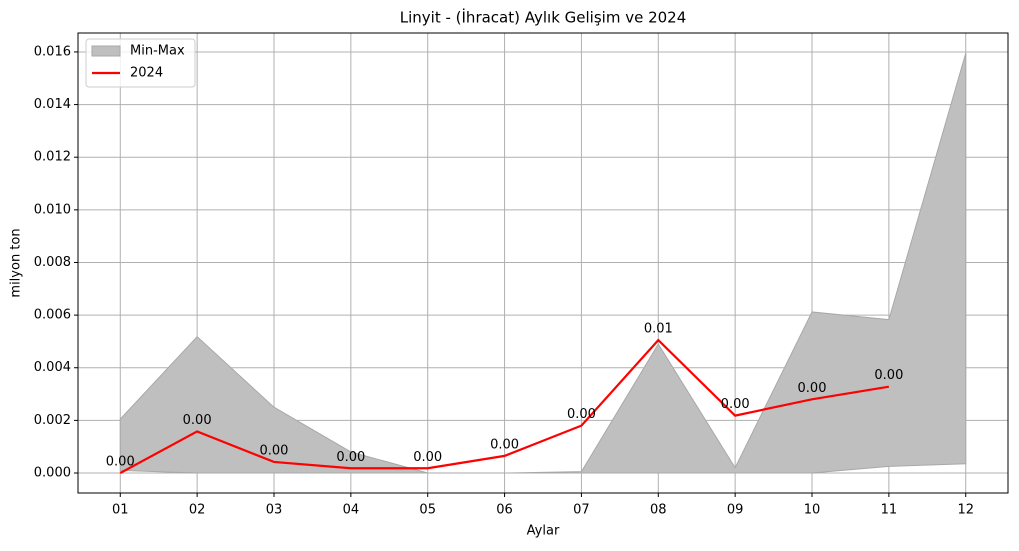 This screenshot has width=1019, height=551. Describe the element at coordinates (52, 367) in the screenshot. I see `y-tick-label: 0.004` at that location.